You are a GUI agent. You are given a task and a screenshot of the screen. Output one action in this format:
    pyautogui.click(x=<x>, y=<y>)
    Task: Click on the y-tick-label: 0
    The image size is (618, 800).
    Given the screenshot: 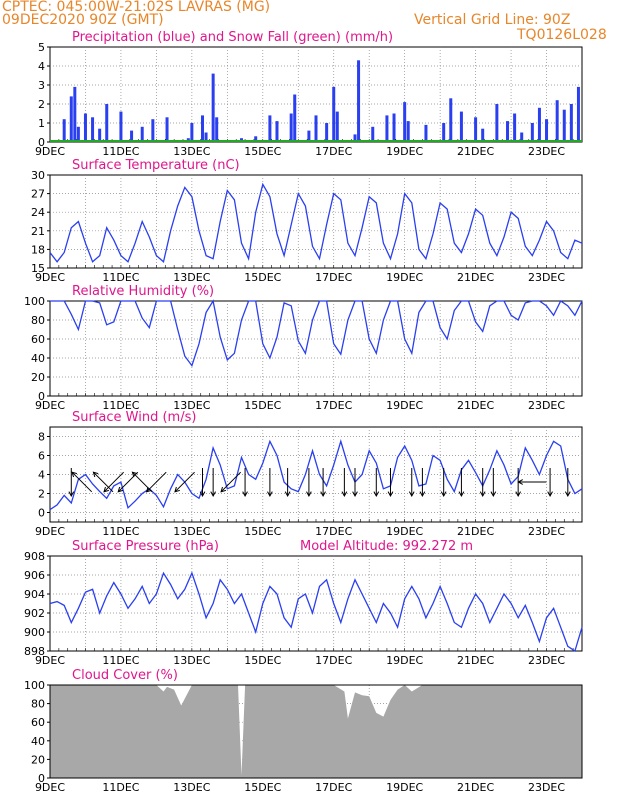 What is the action you would take?
    pyautogui.click(x=41, y=396)
    